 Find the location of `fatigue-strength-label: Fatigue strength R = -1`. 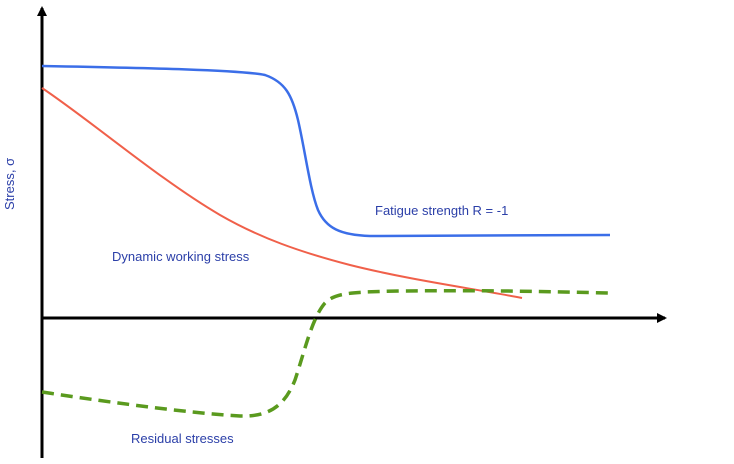

fatigue-strength-label: Fatigue strength R = -1 is located at coordinates (442, 210).